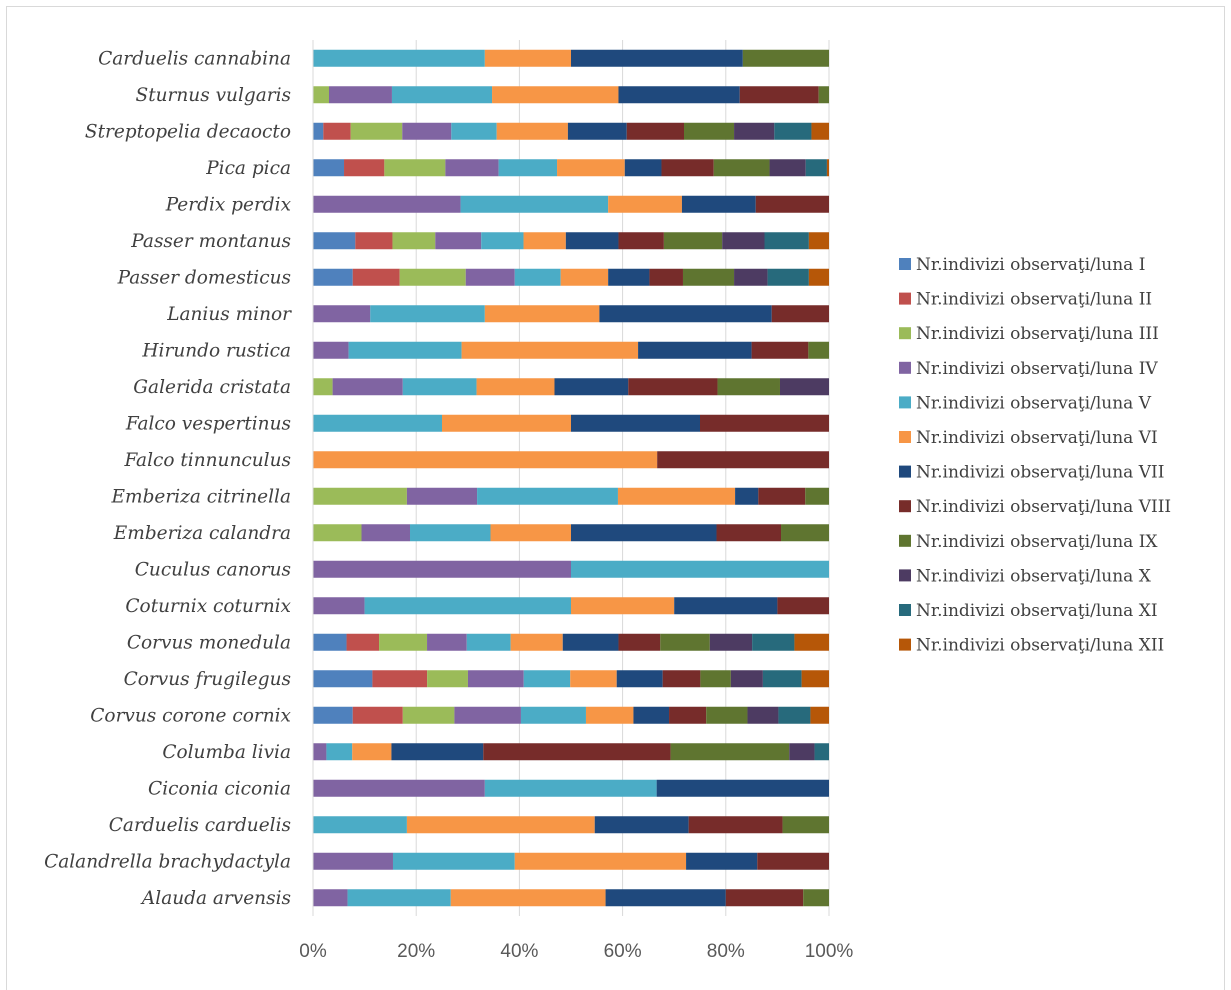 The image size is (1231, 990). Describe the element at coordinates (204, 277) in the screenshot. I see `category-label: Passer domesticus` at that location.